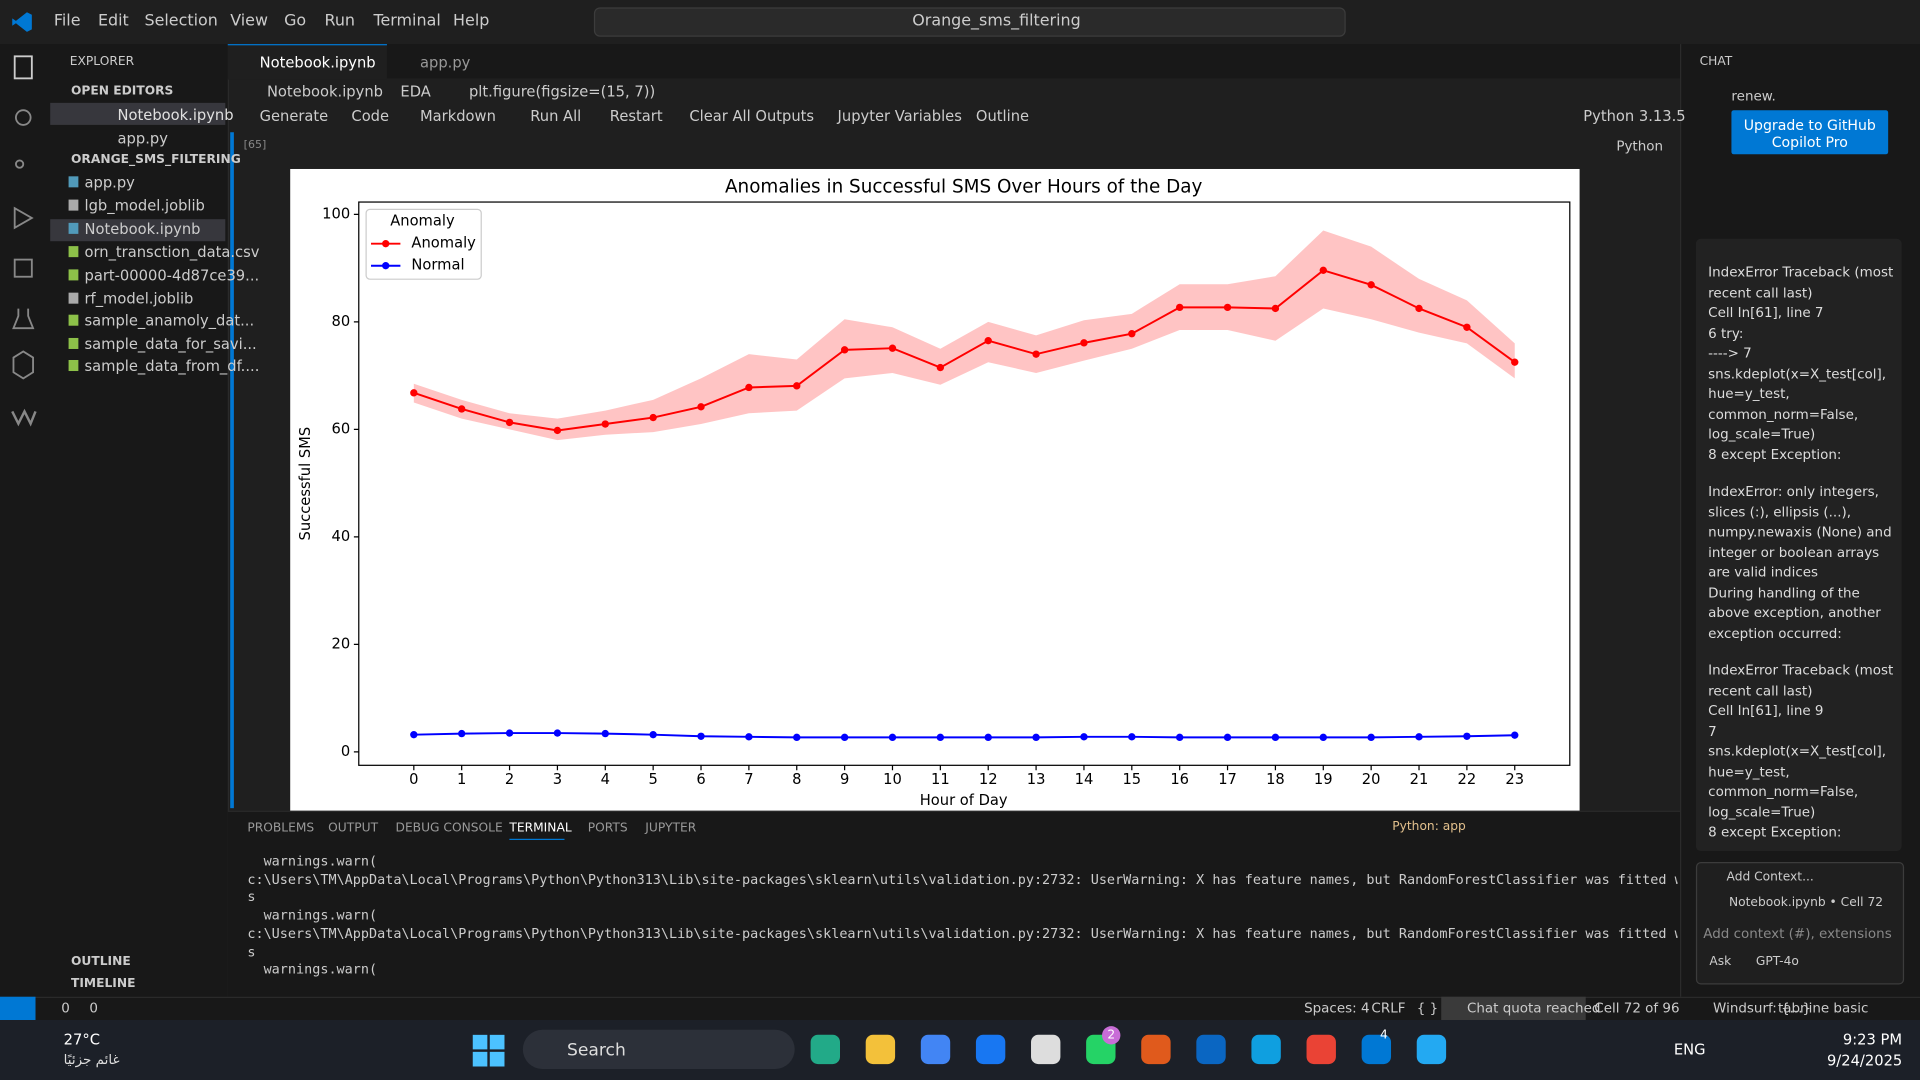 This screenshot has width=1920, height=1080. What do you see at coordinates (1872, 1040) in the screenshot?
I see `clock-time: 9:23 PM` at bounding box center [1872, 1040].